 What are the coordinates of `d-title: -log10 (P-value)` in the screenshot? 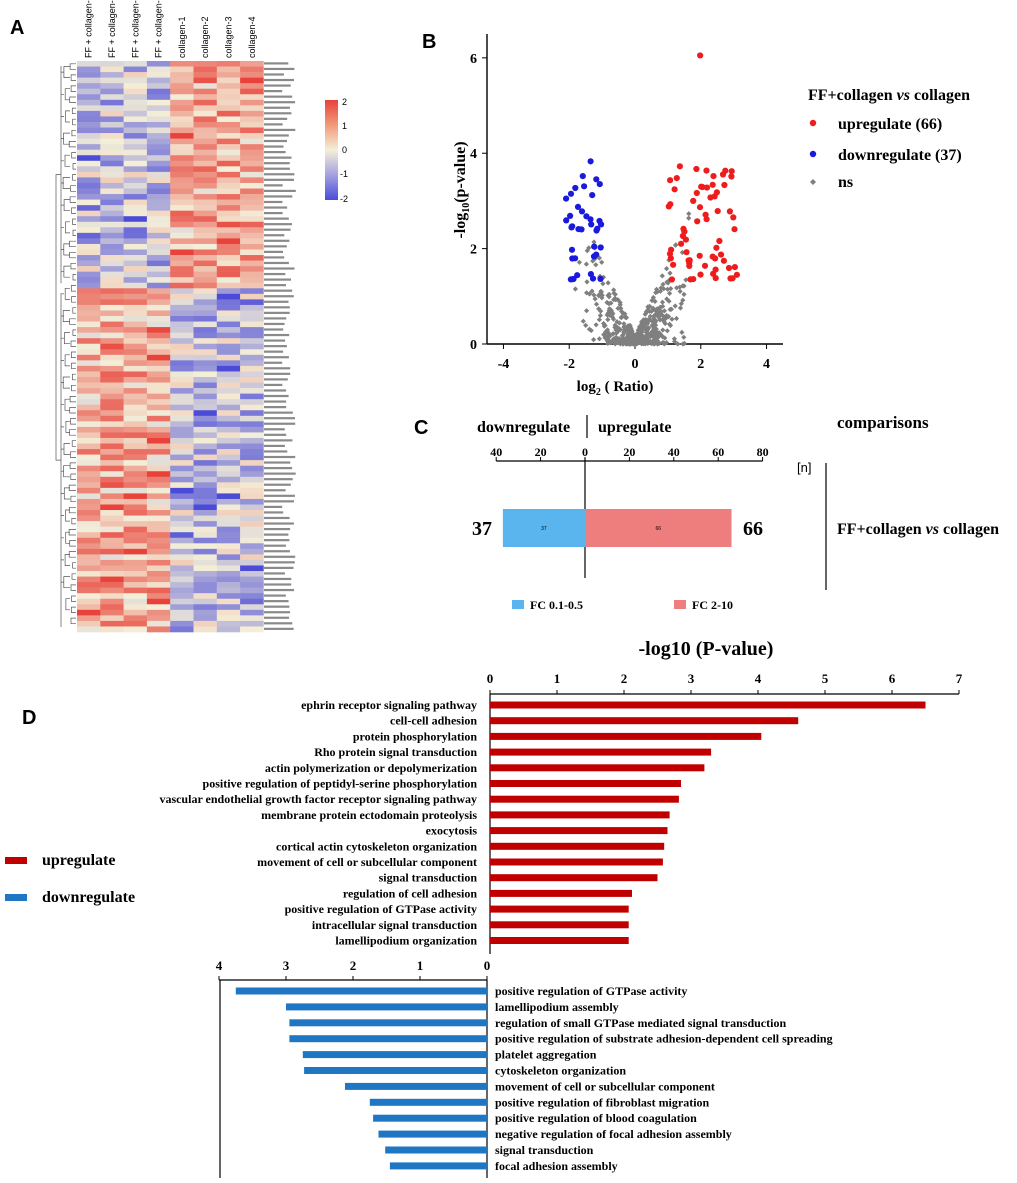 It's located at (706, 649).